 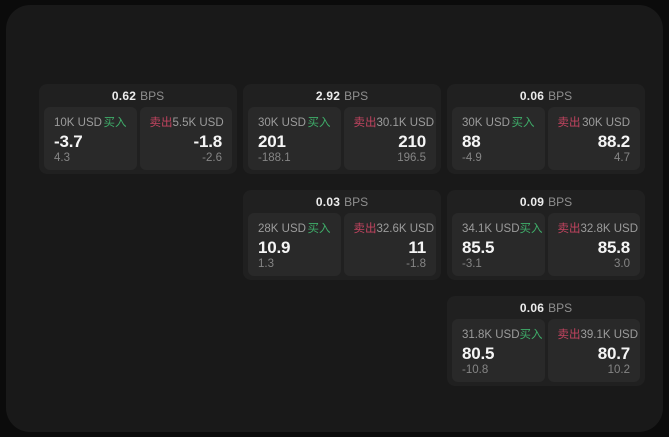 I want to click on sell-delta: 3.0, so click(x=622, y=263).